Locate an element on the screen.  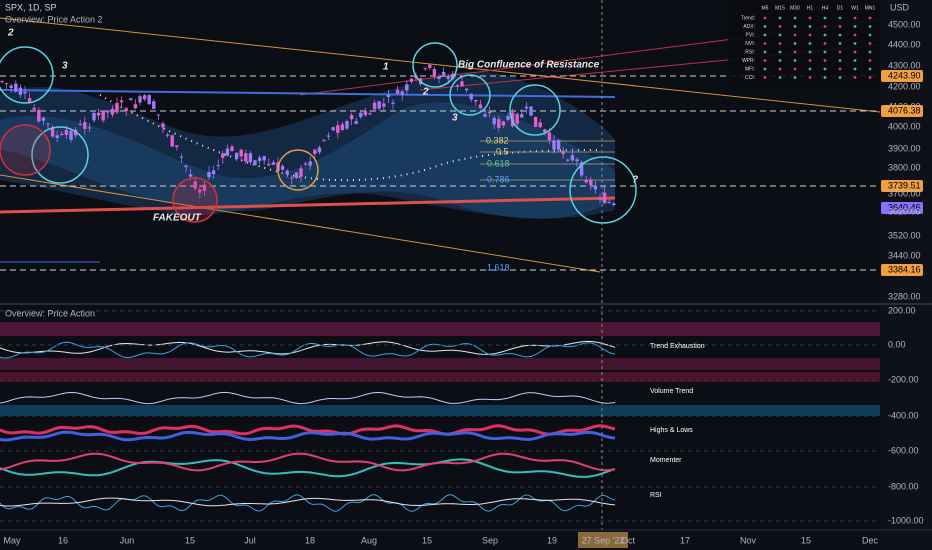
time-tag is located at coordinates (603, 540).